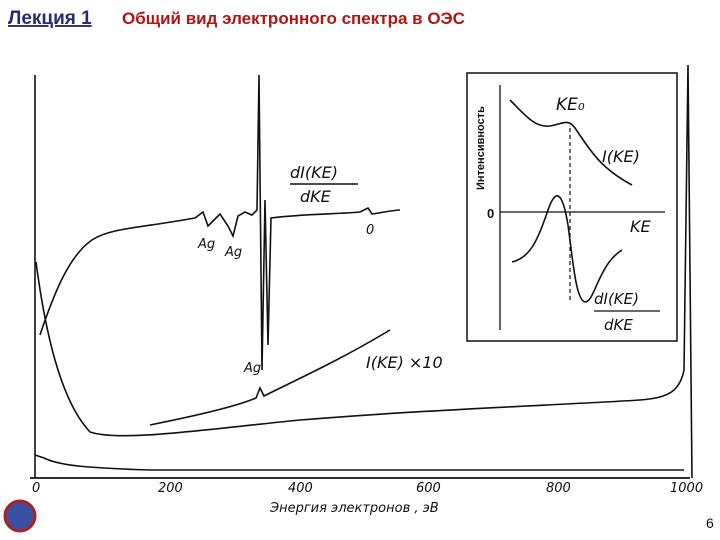  Describe the element at coordinates (170, 488) in the screenshot. I see `x-tick-label: 200` at that location.